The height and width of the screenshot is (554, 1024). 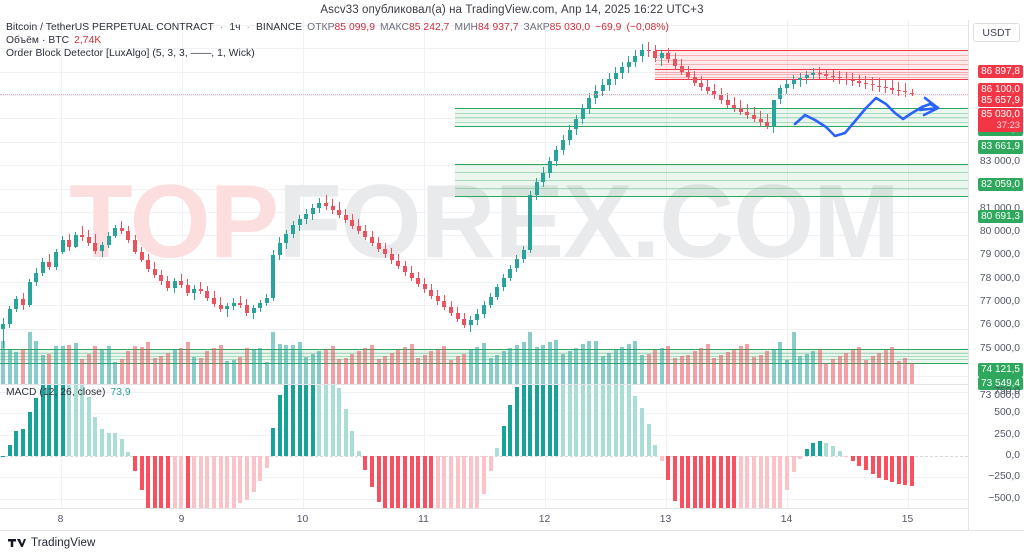 I want to click on legend-symbol: Bitcoin / TetherUS PERPETUAL CONTRACT, so click(x=110, y=27).